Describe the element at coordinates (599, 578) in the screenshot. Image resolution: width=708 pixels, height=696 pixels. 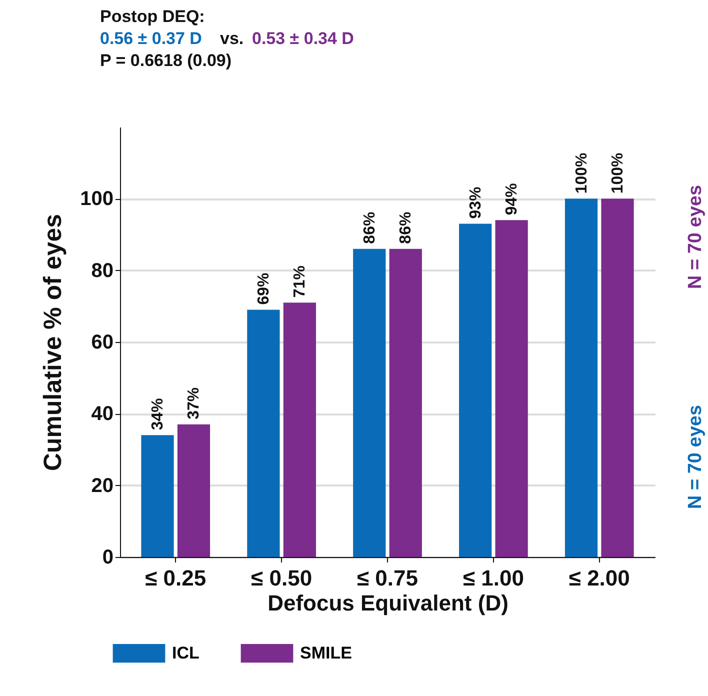
I see `x-tick-label: ≤ 2.00` at that location.